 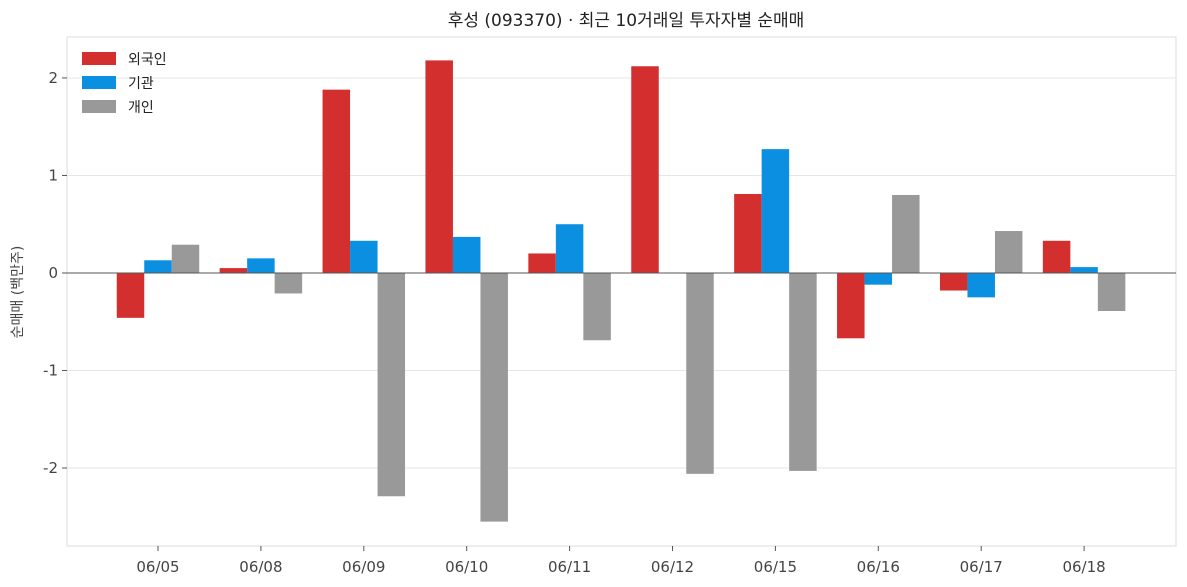 I want to click on x-tick-label: 06/05, so click(x=157, y=567).